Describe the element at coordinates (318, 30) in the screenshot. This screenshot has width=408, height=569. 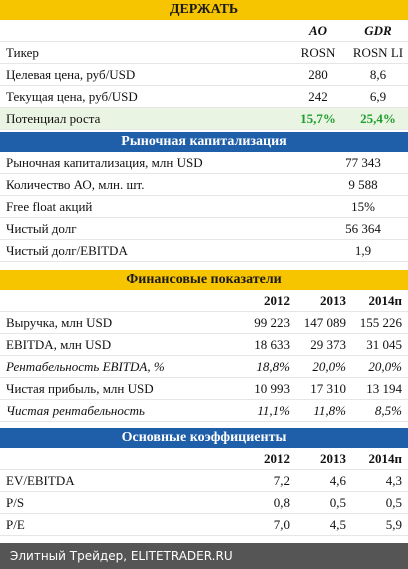
I see `column-label: AO` at that location.